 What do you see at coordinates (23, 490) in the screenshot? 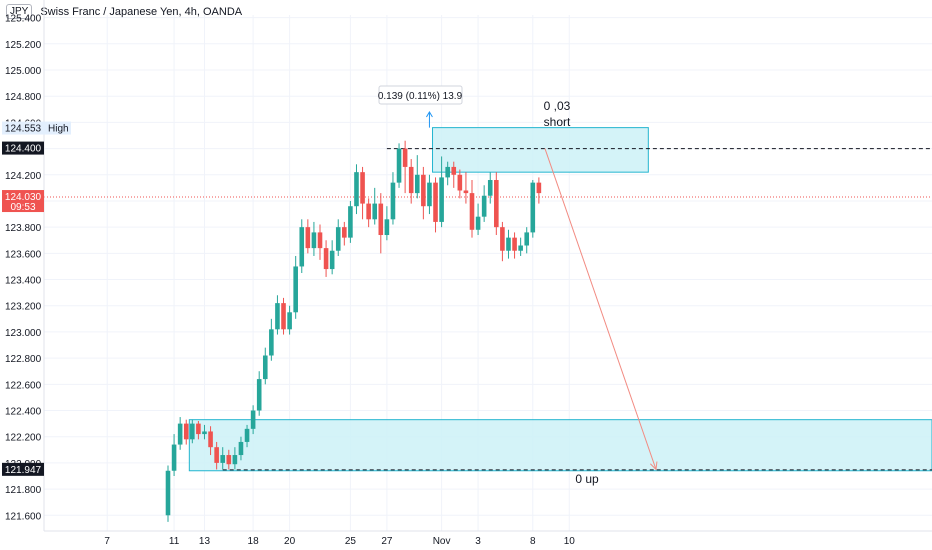
I see `y-tick-label: 121.800` at bounding box center [23, 490].